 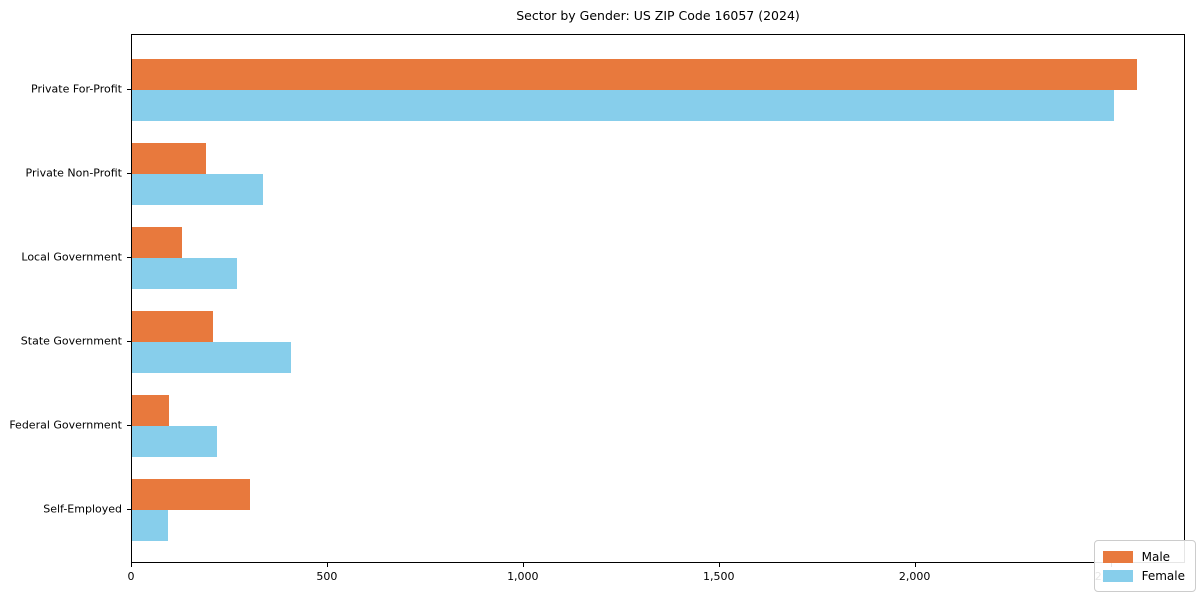 I want to click on x-axis-tick-label-500: 500, so click(x=327, y=576).